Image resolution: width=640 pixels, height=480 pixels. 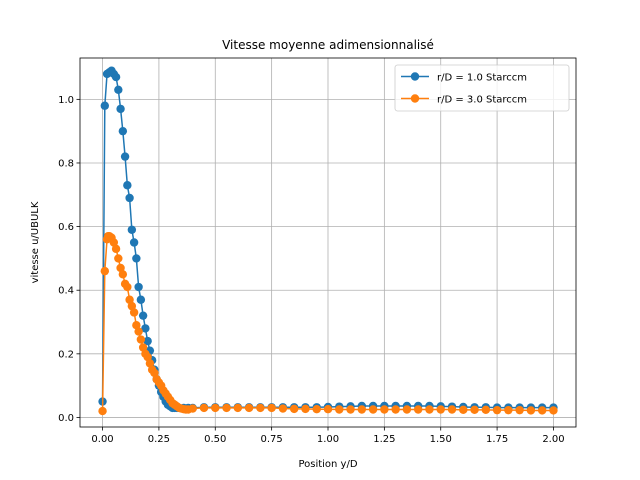 I want to click on x-tick-label: 1.00, so click(x=328, y=439).